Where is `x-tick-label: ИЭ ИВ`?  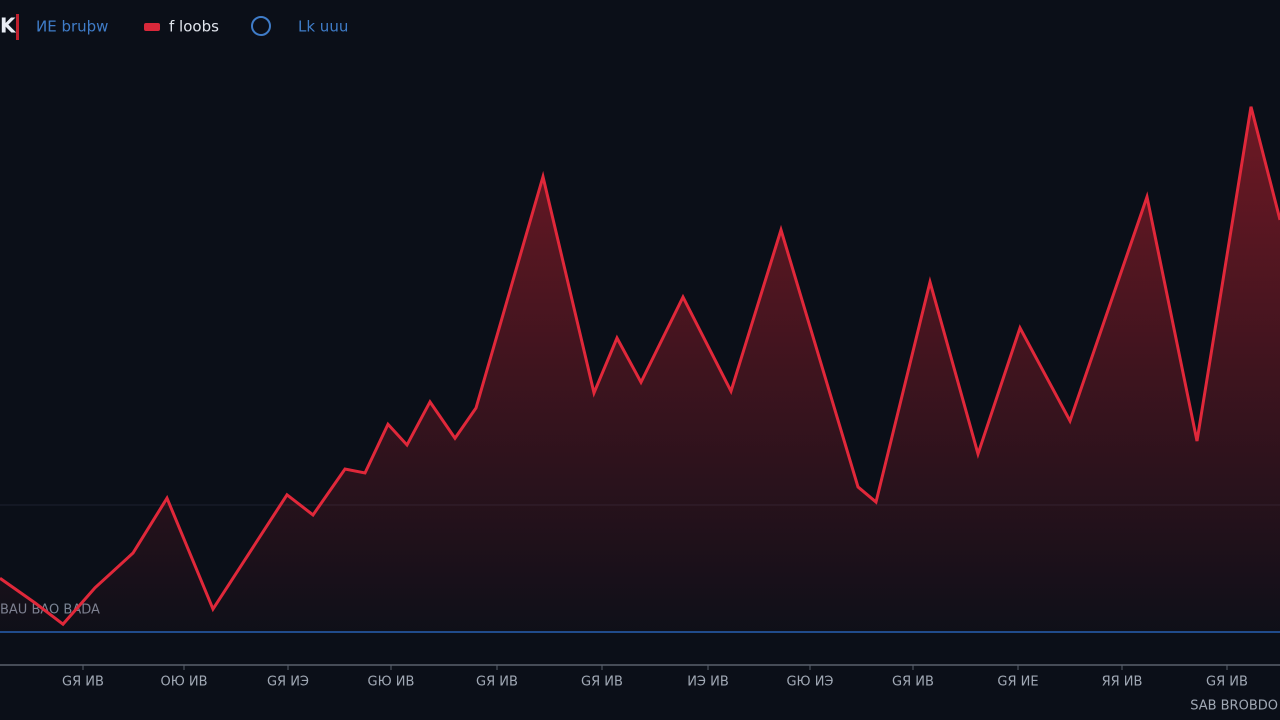 x-tick-label: ИЭ ИВ is located at coordinates (708, 682).